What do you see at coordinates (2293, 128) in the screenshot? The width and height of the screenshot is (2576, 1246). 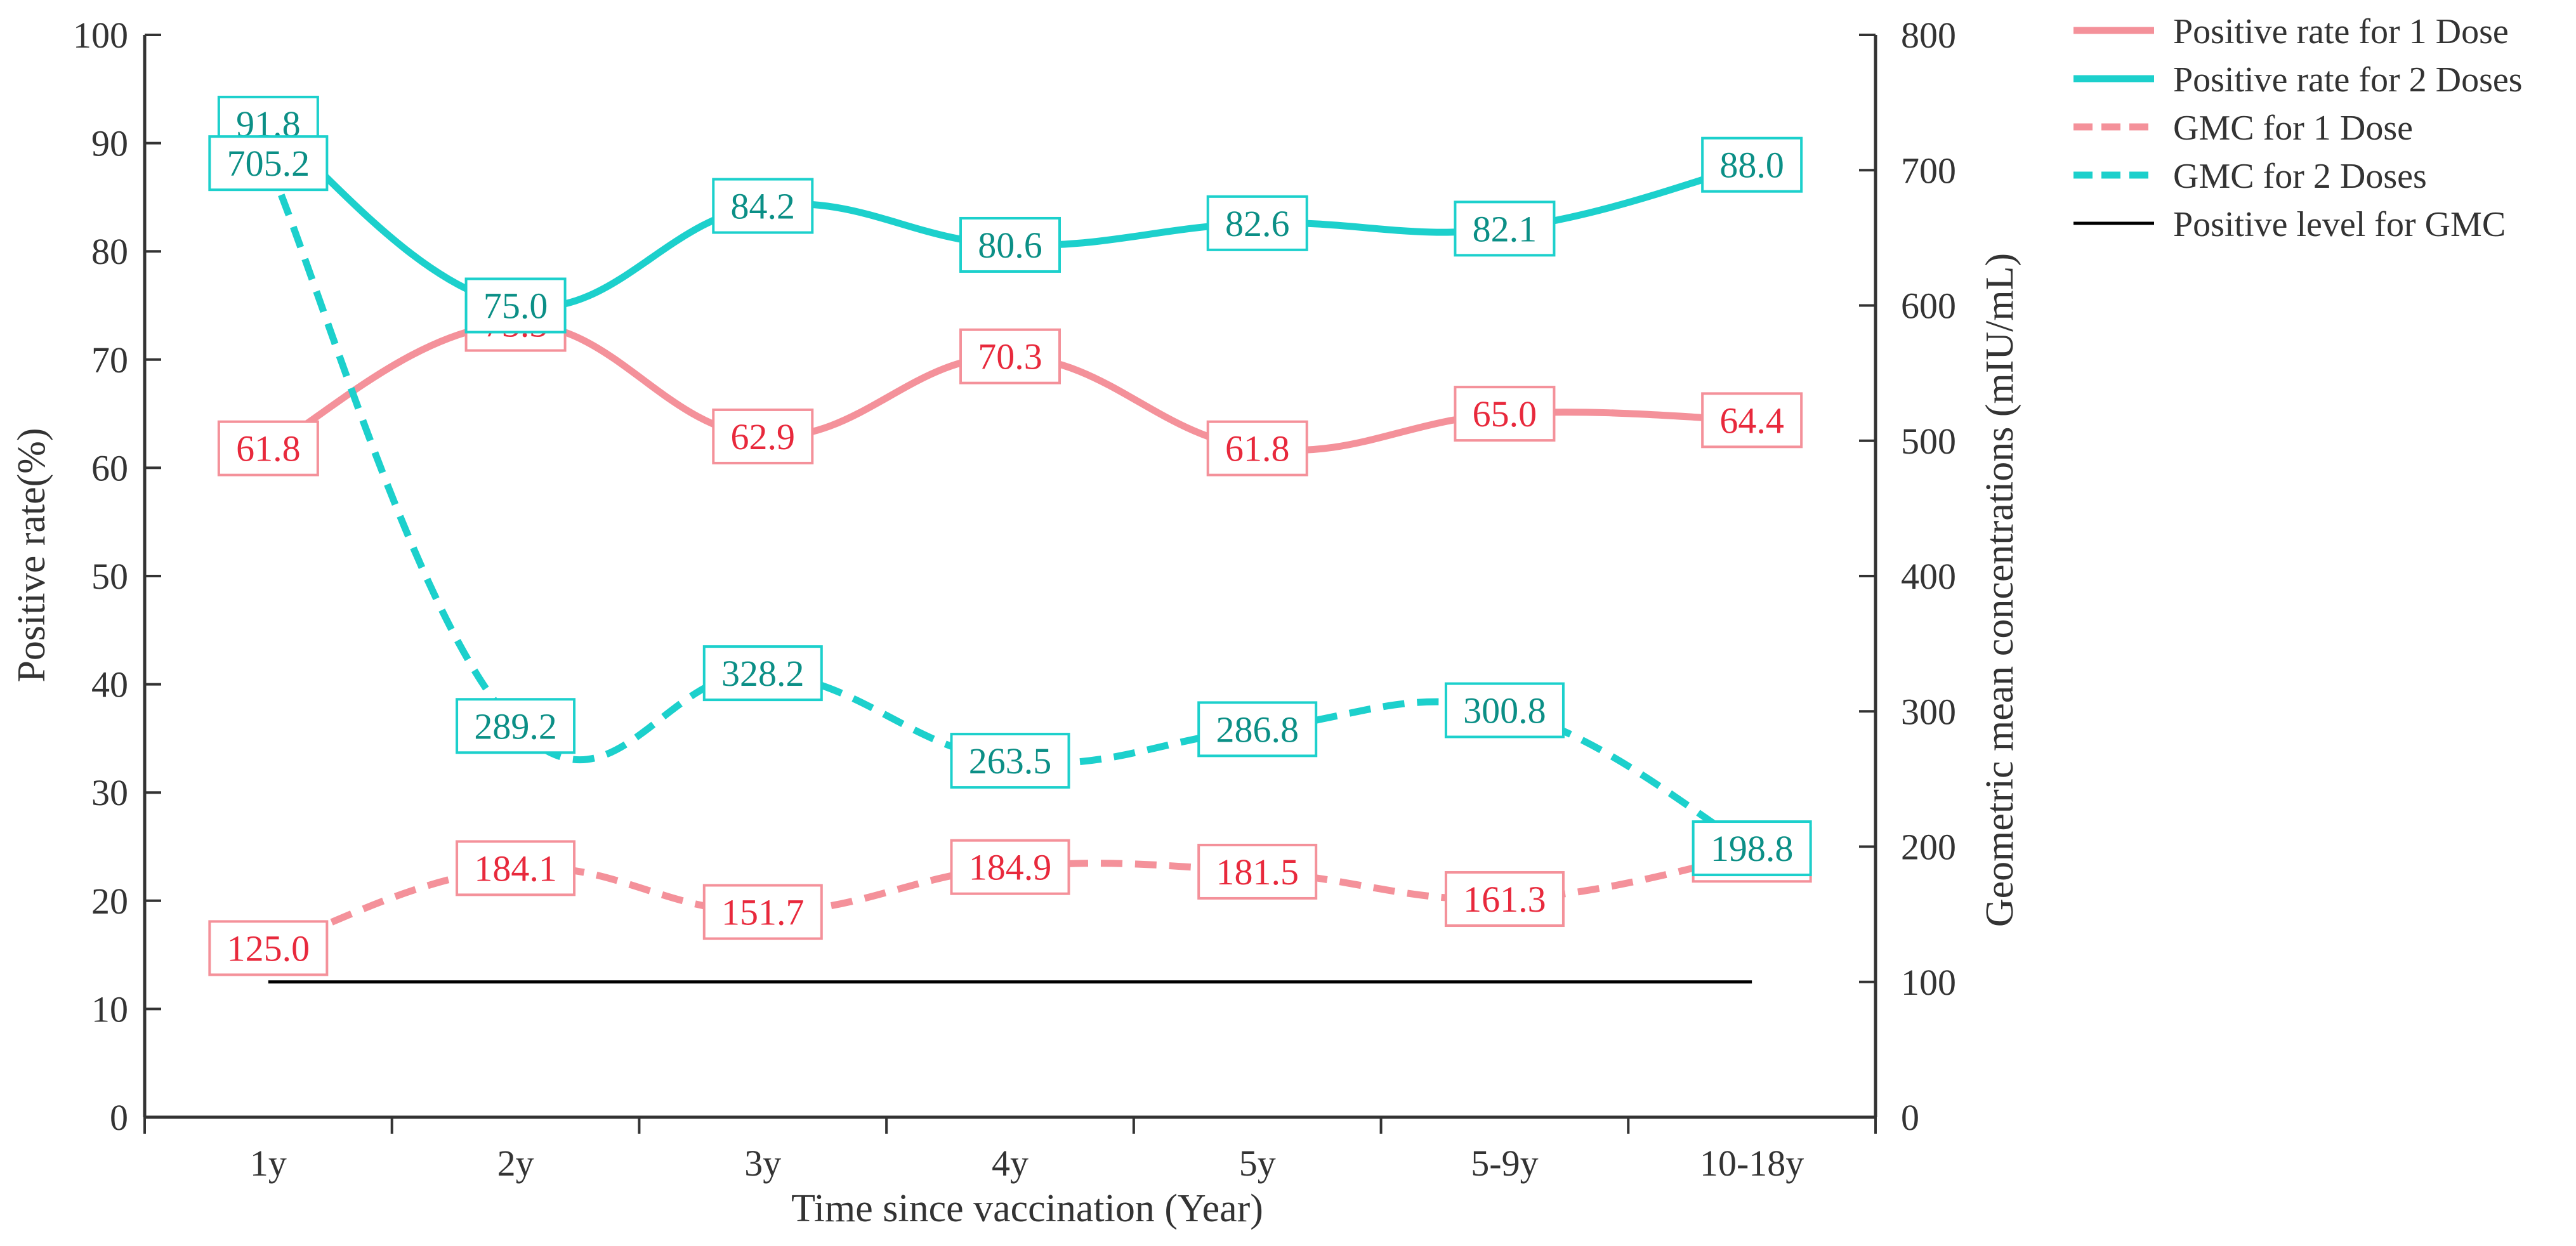 I see `legend-label: GMC for 1 Dose` at bounding box center [2293, 128].